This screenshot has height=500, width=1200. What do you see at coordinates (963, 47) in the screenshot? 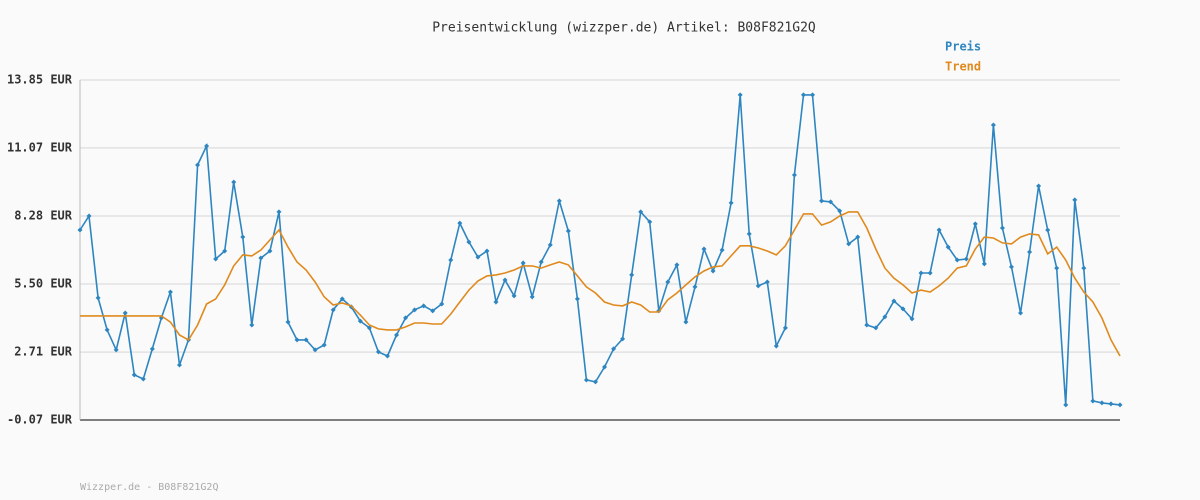
I see `legend-label: Preis` at bounding box center [963, 47].